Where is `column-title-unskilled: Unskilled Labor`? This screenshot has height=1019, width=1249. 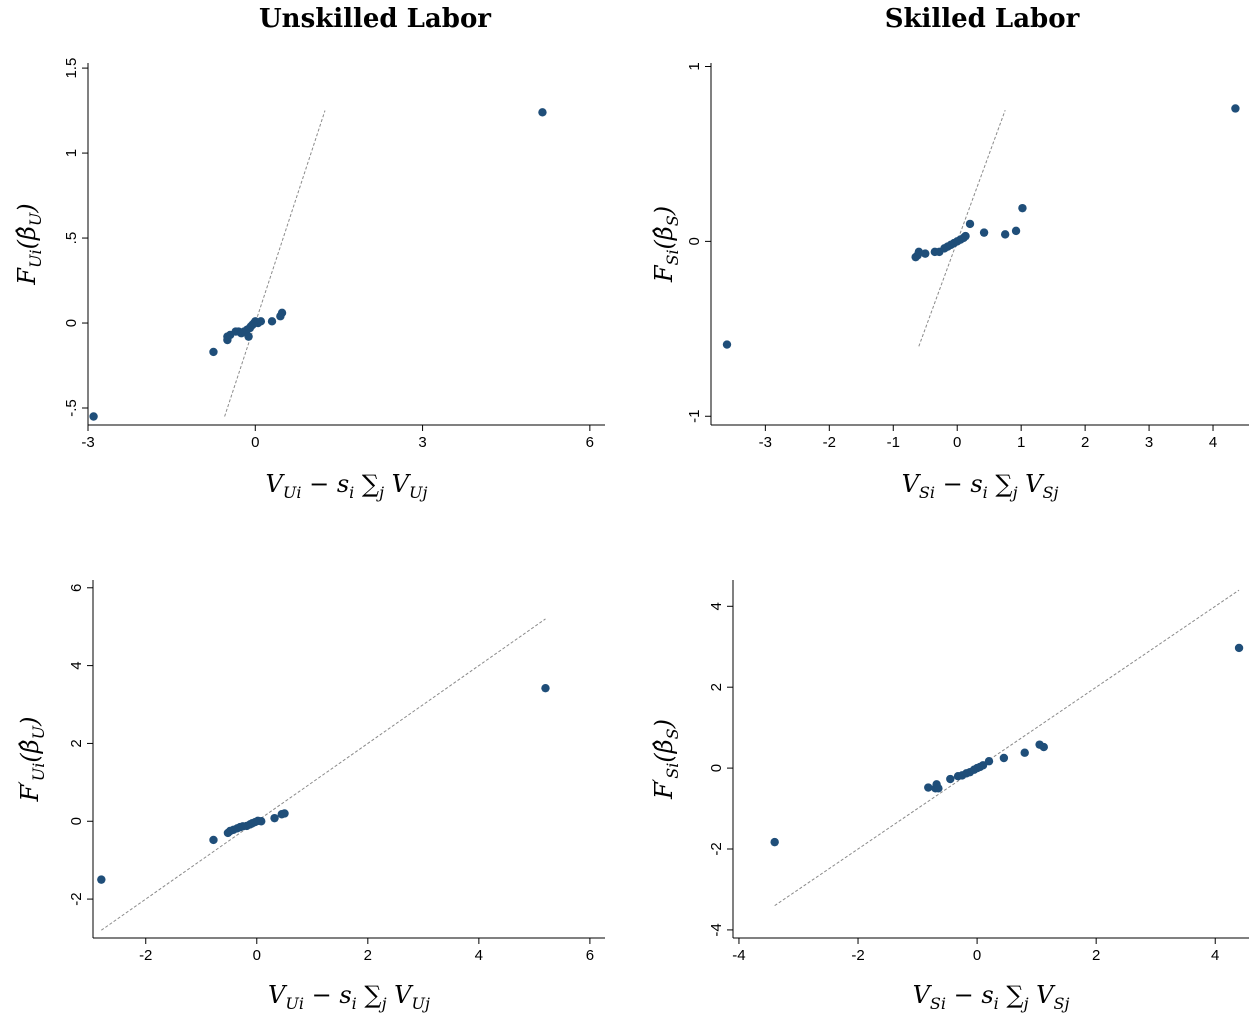 column-title-unskilled: Unskilled Labor is located at coordinates (375, 19).